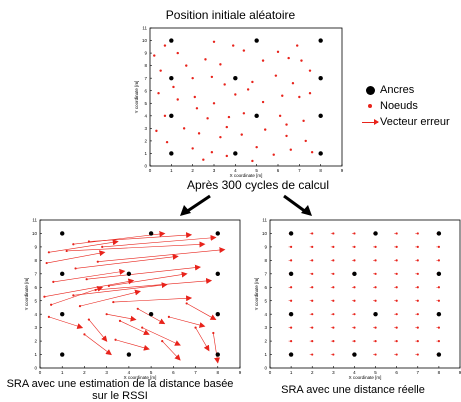 The width and height of the screenshot is (461, 402). What do you see at coordinates (370, 121) in the screenshot?
I see `error-arrow-icon` at bounding box center [370, 121].